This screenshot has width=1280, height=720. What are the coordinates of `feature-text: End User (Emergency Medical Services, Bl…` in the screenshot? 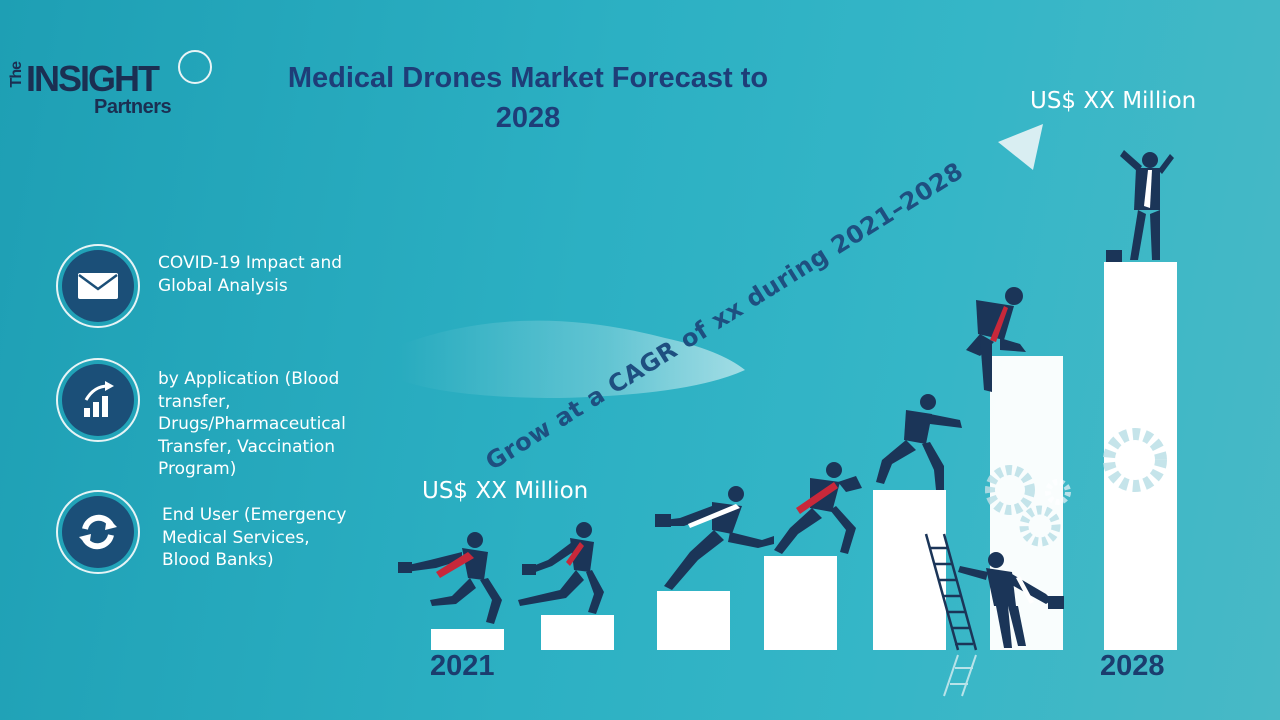 It's located at (254, 537).